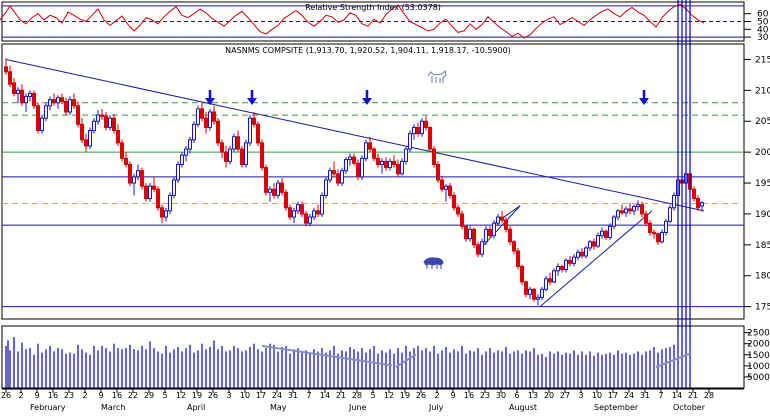 Image resolution: width=770 pixels, height=416 pixels. Describe the element at coordinates (228, 395) in the screenshot. I see `day-tick-label: 3` at that location.